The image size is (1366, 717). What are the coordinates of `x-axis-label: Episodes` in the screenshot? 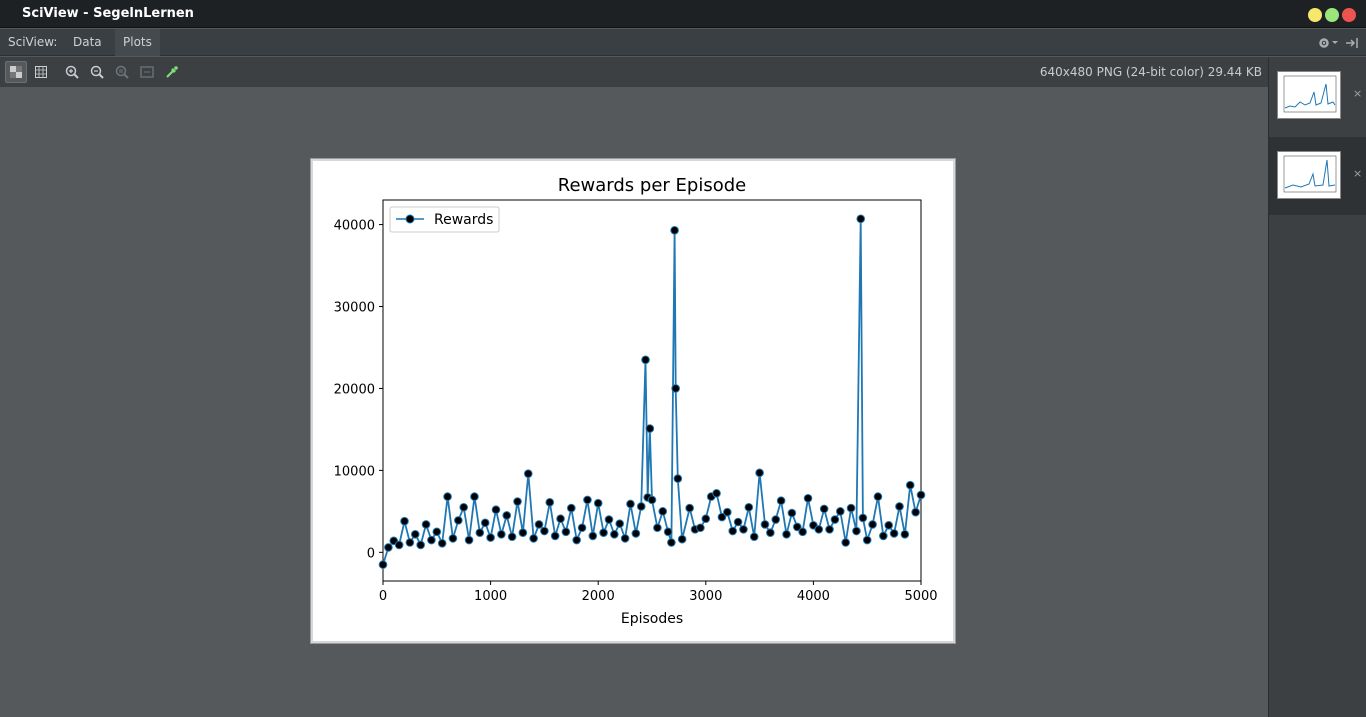 It's located at (652, 619).